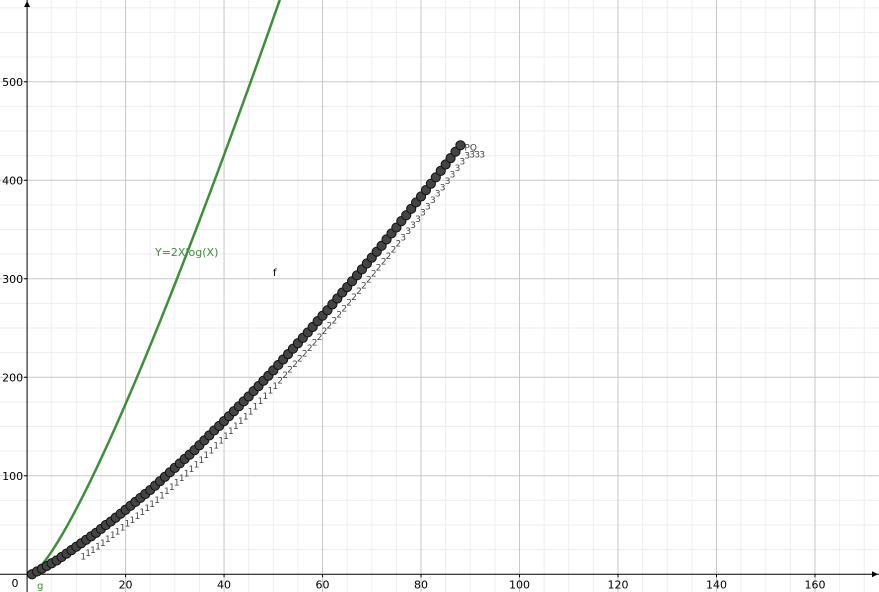 Image resolution: width=879 pixels, height=592 pixels. I want to click on x-tick-label: 20, so click(126, 584).